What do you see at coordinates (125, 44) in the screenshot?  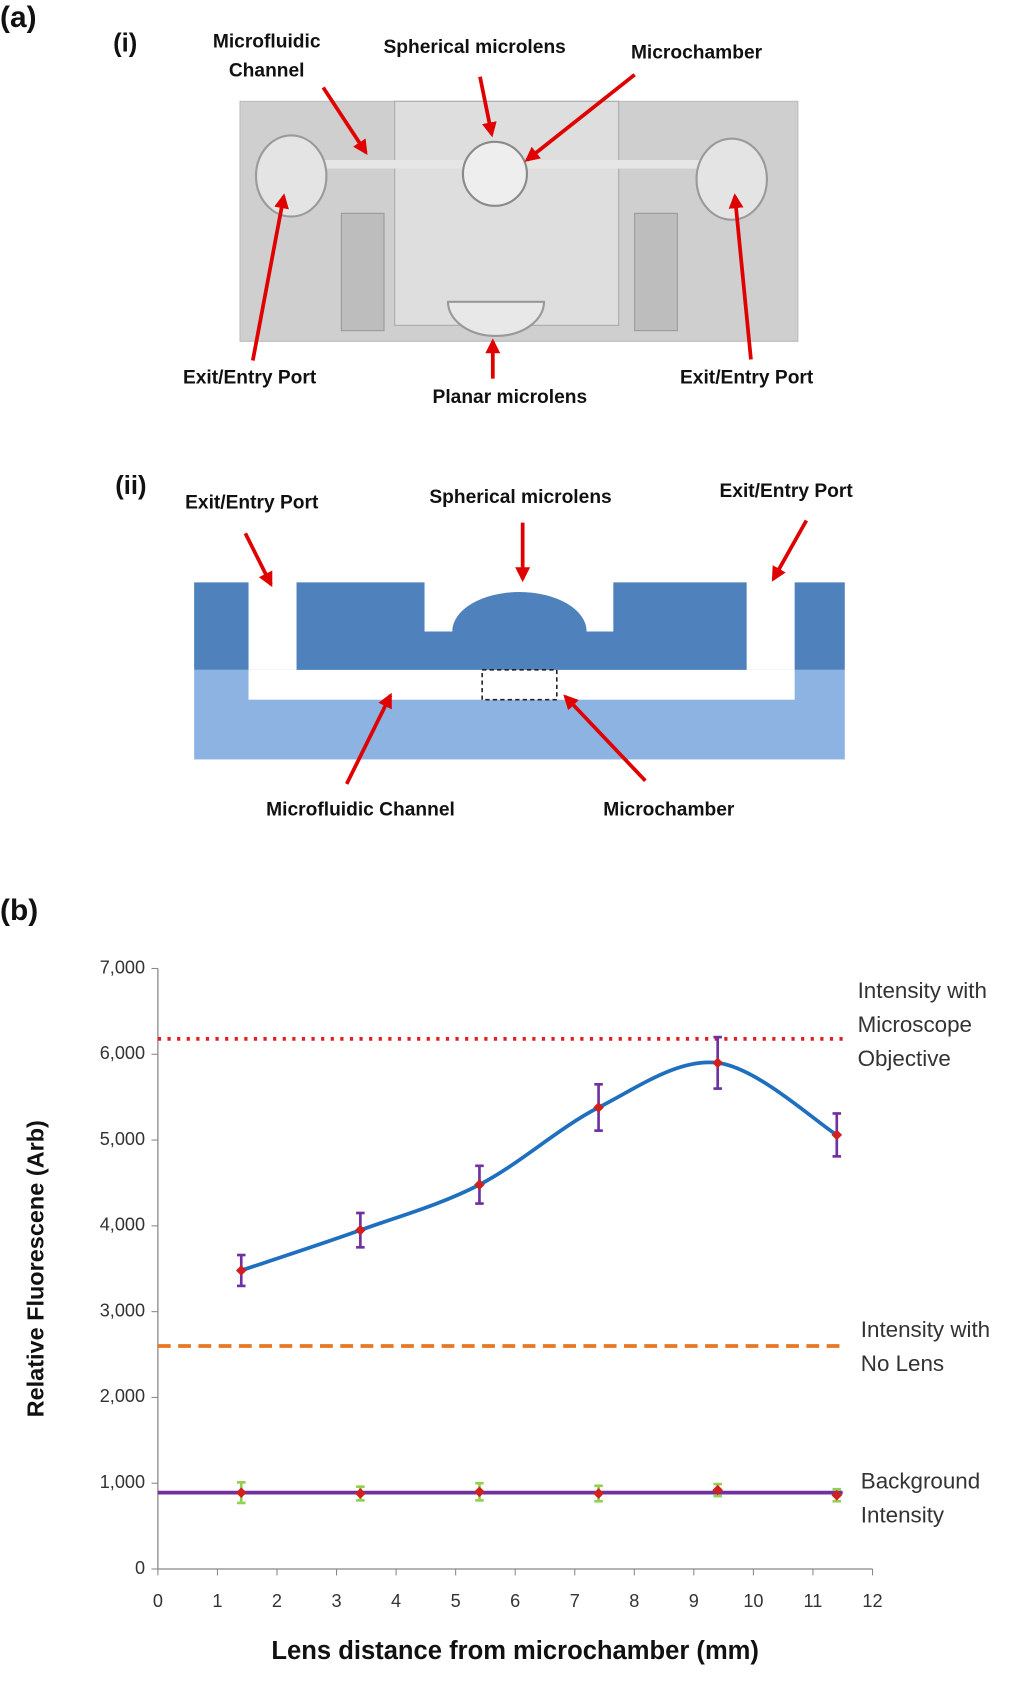 I see `panel-label: (i)` at bounding box center [125, 44].